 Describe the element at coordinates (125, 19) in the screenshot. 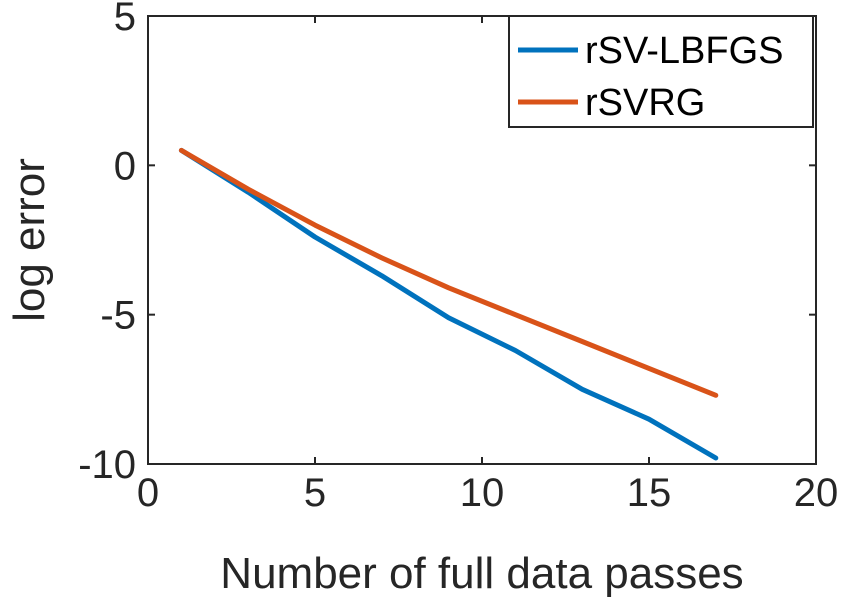

I see `y-tick-label: 5` at that location.